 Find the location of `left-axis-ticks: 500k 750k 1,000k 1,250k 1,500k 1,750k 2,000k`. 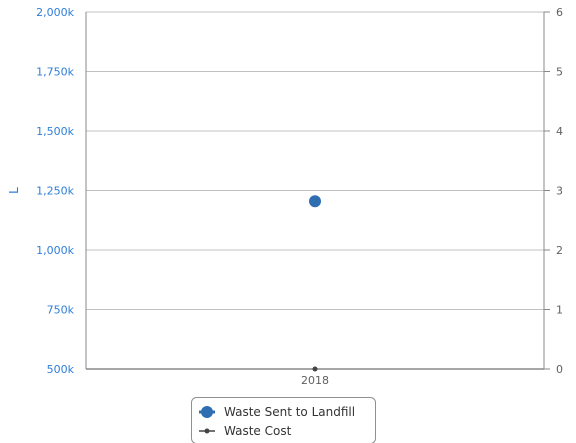

left-axis-ticks: 500k 750k 1,000k 1,250k 1,500k 1,750k 2,000k is located at coordinates (55, 191).